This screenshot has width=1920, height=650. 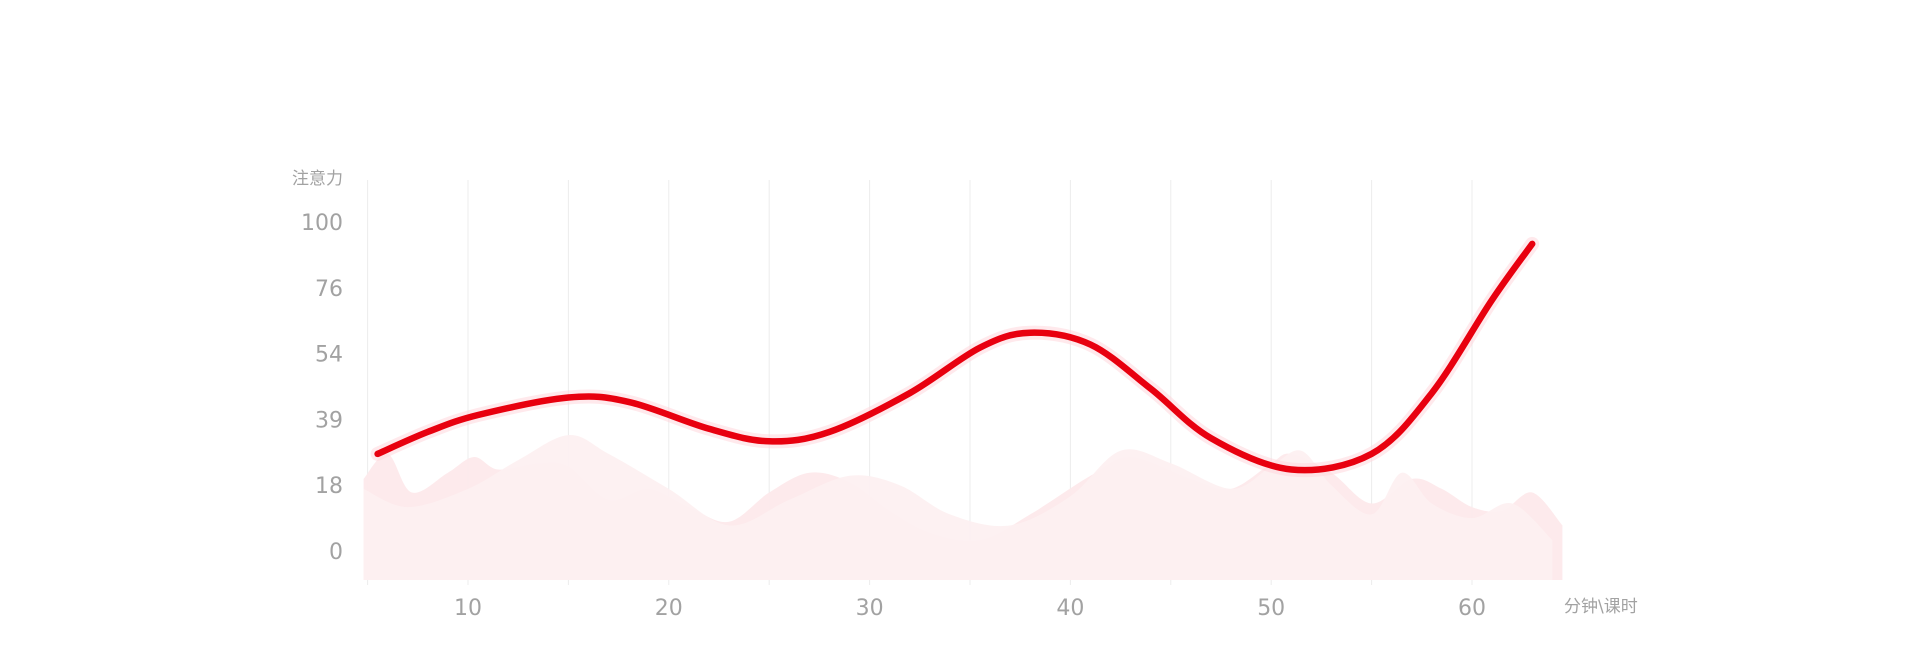 What do you see at coordinates (870, 608) in the screenshot?
I see `x-tick-label: 30` at bounding box center [870, 608].